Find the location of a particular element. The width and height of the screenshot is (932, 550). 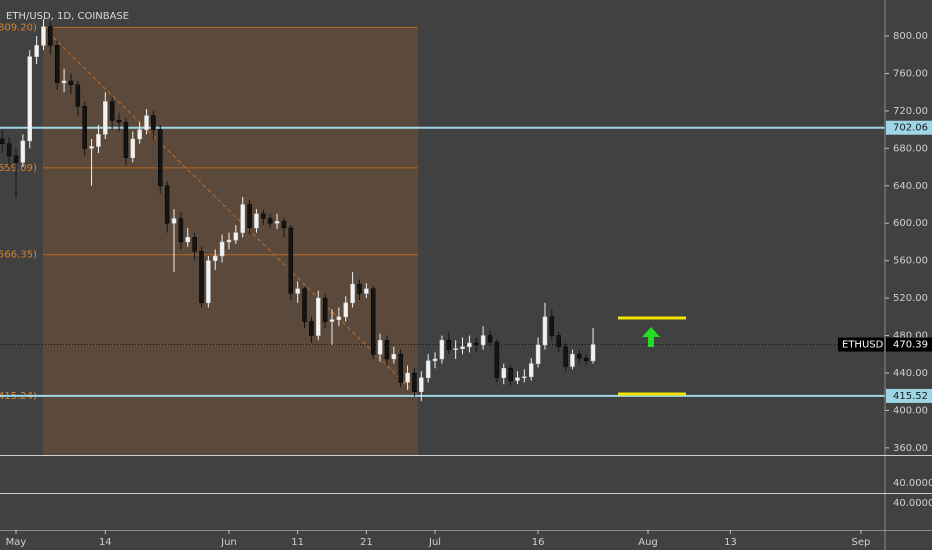

x-tick-label: Jul is located at coordinates (434, 542).